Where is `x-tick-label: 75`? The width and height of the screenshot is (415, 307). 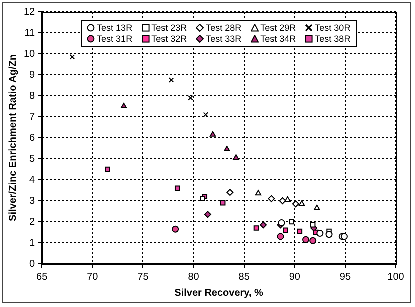
x-tick-label: 75 is located at coordinates (144, 277).